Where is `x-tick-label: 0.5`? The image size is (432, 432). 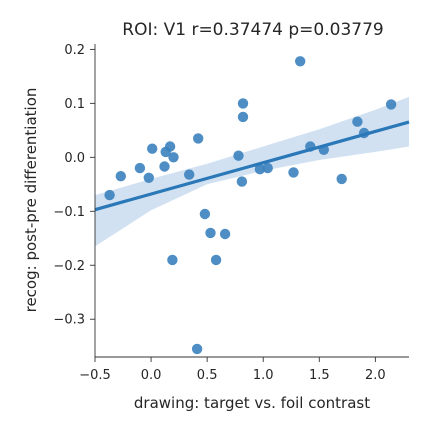
x-tick-label: 0.5 is located at coordinates (207, 375).